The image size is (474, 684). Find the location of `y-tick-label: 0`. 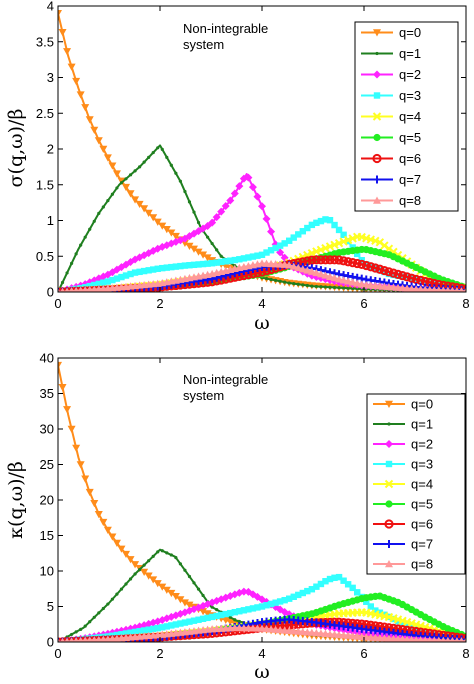

y-tick-label: 0 is located at coordinates (50, 642).